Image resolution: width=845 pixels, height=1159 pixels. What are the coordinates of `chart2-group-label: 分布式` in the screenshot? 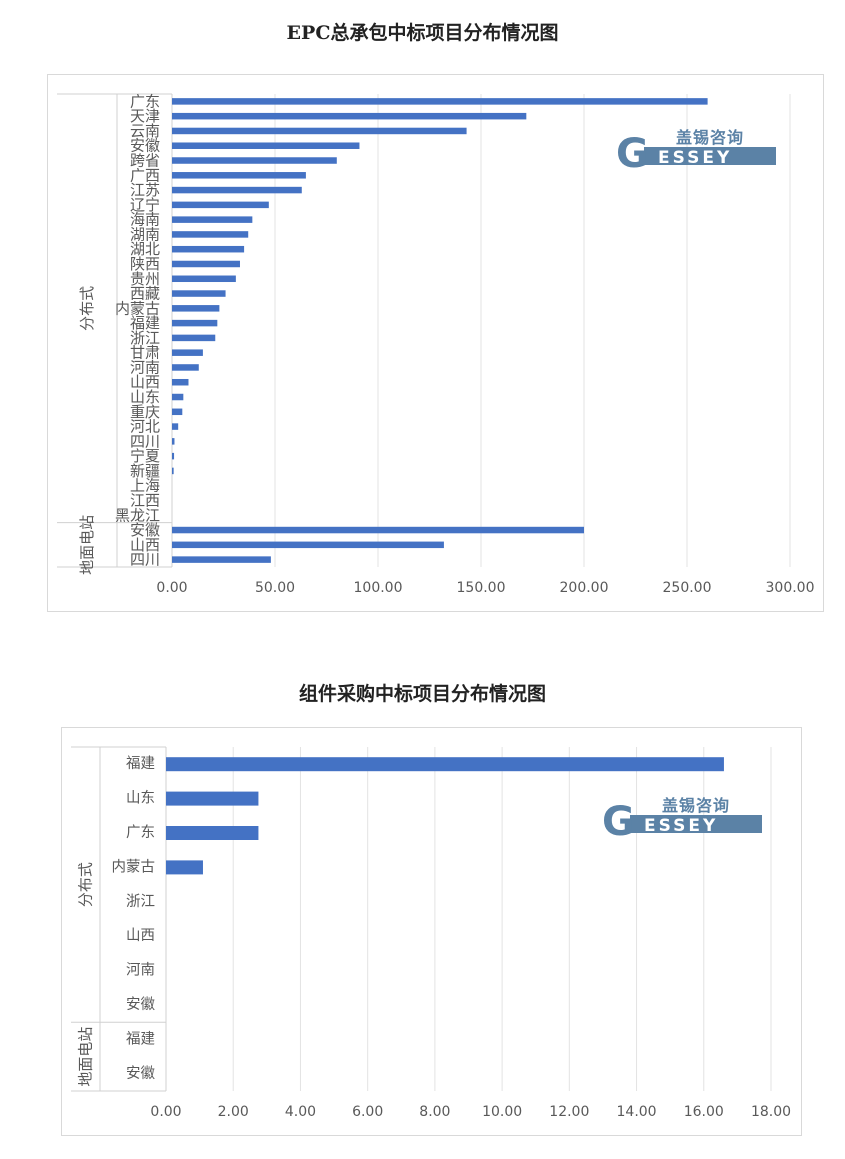 It's located at (86, 884).